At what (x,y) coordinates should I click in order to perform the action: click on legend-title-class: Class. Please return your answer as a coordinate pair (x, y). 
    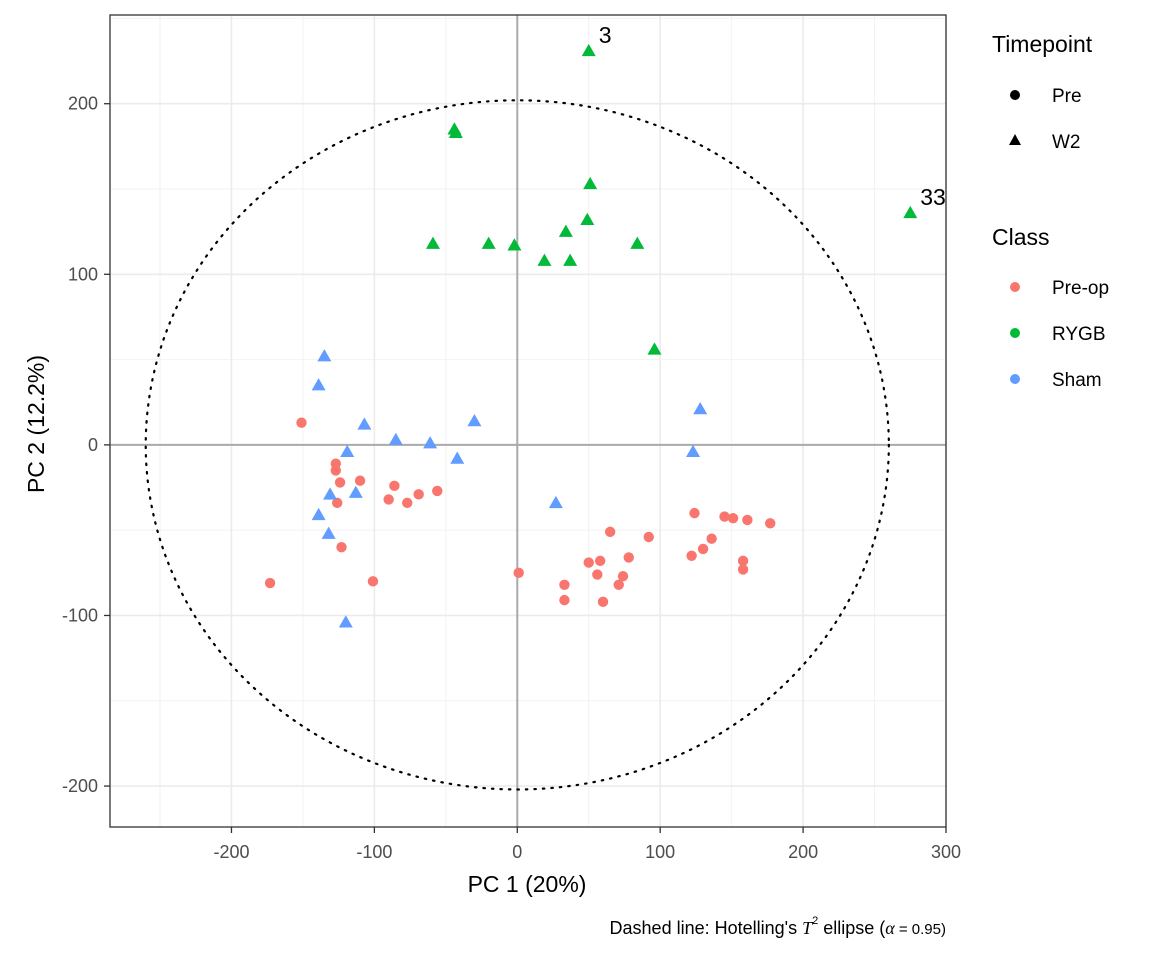
    Looking at the image, I should click on (1021, 237).